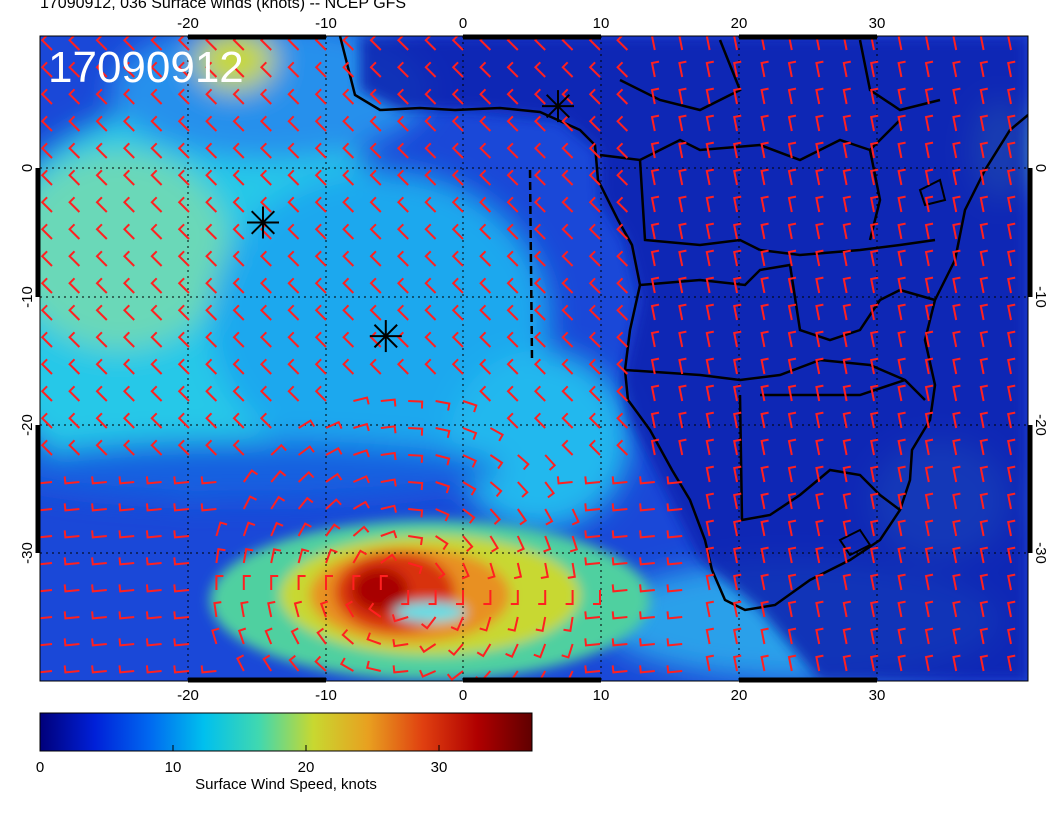 The width and height of the screenshot is (1056, 816). Describe the element at coordinates (286, 784) in the screenshot. I see `colorbar-label: Surface Wind Speed, knots` at that location.